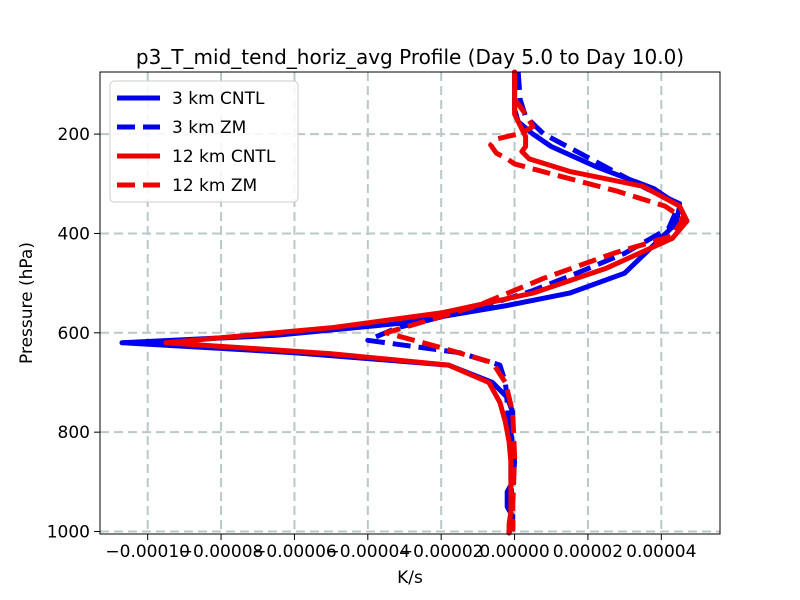 The width and height of the screenshot is (800, 600). Describe the element at coordinates (224, 157) in the screenshot. I see `legend-label: 12 km CNTL` at that location.